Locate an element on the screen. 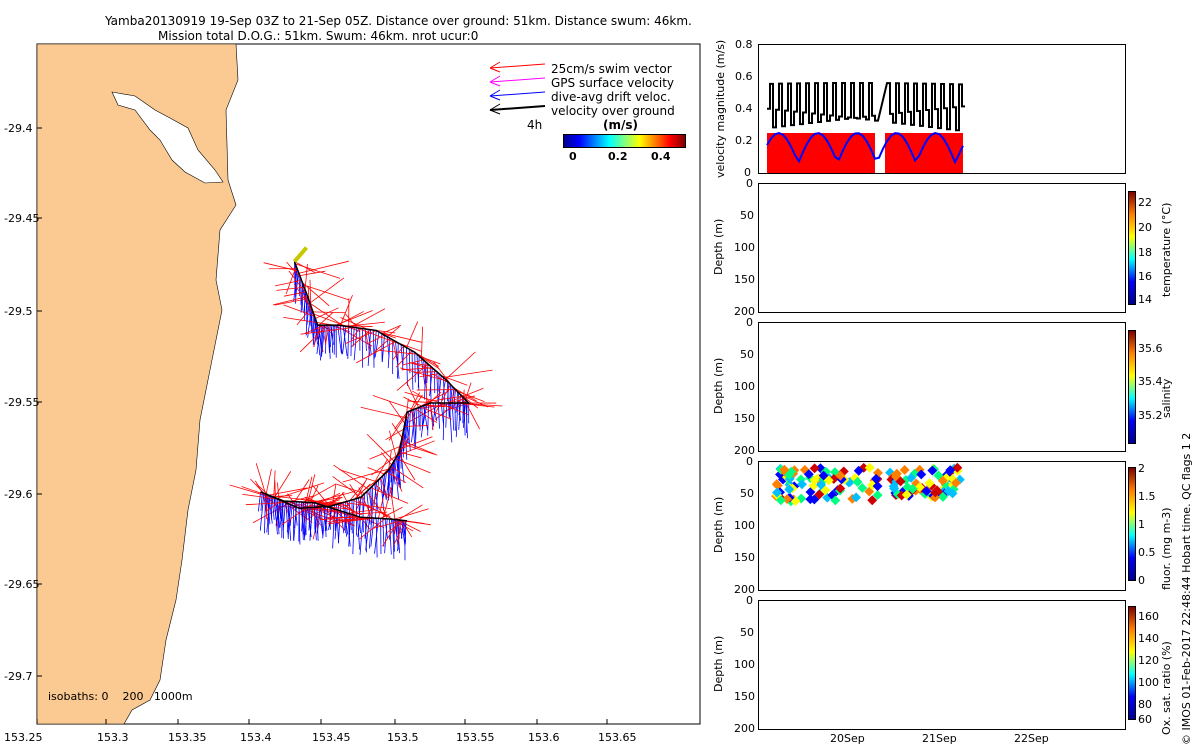 The width and height of the screenshot is (1200, 750). sal-ylabel: Depth (m) is located at coordinates (718, 385).